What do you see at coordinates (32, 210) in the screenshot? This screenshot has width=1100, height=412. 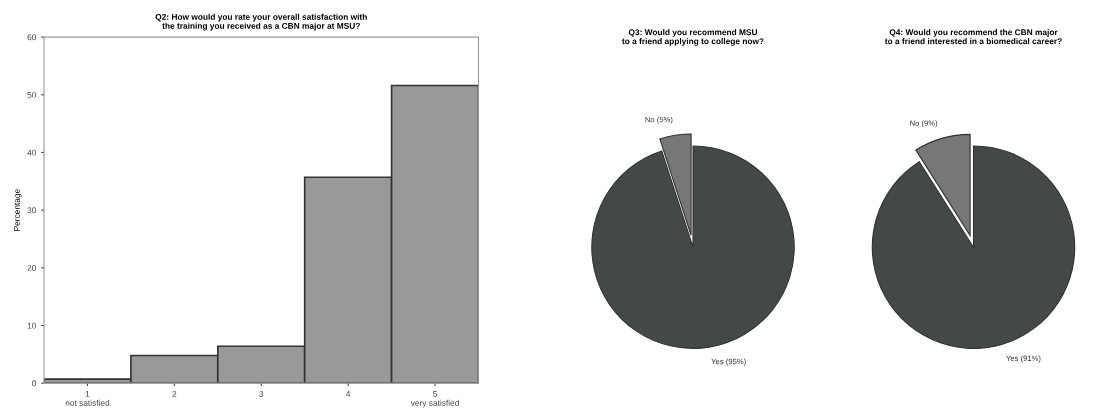 I see `y-tick-label: 30` at bounding box center [32, 210].